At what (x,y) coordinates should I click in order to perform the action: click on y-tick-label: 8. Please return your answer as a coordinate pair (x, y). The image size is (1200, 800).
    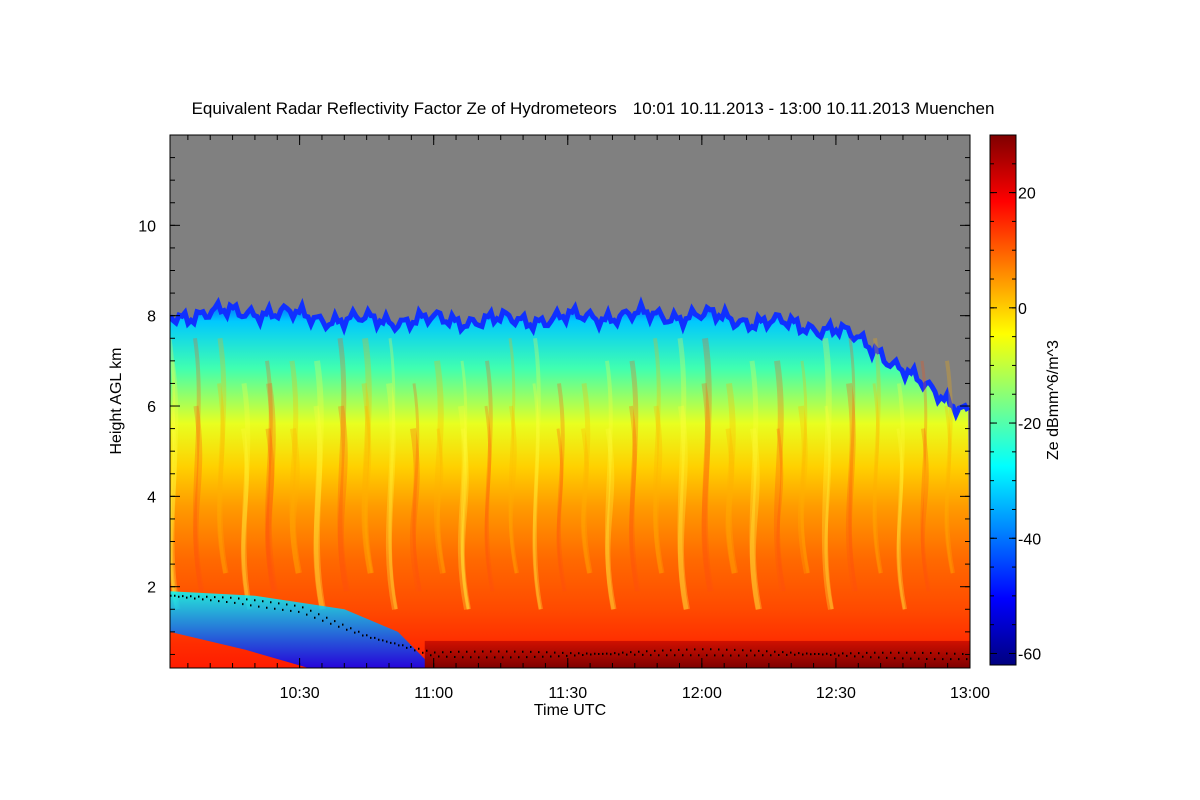
    Looking at the image, I should click on (151, 317).